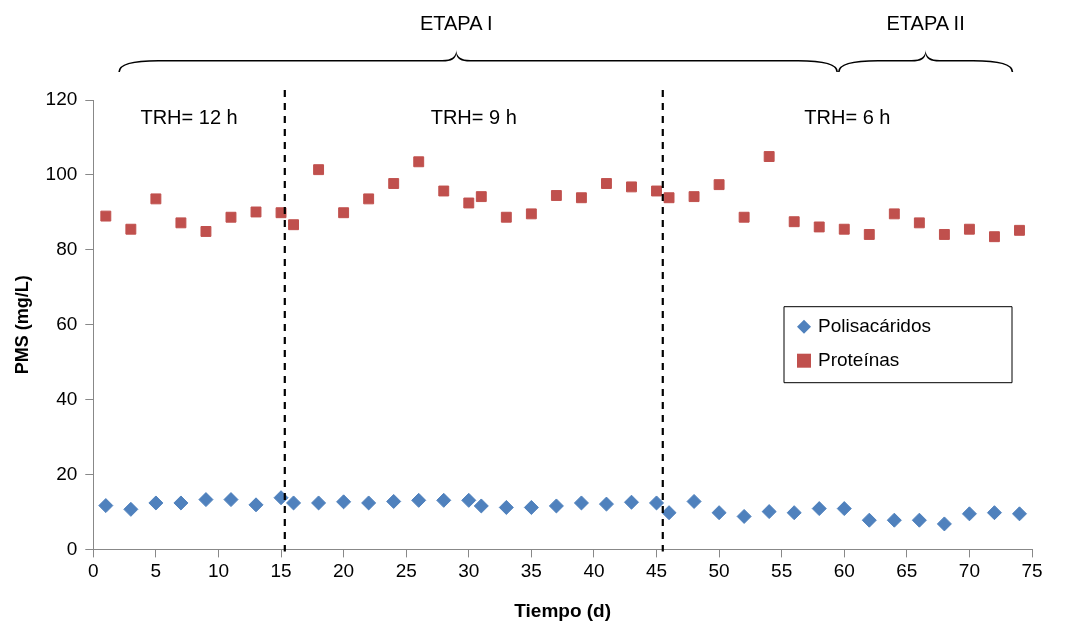 The height and width of the screenshot is (633, 1066). I want to click on y-tick-label: 80, so click(67, 249).